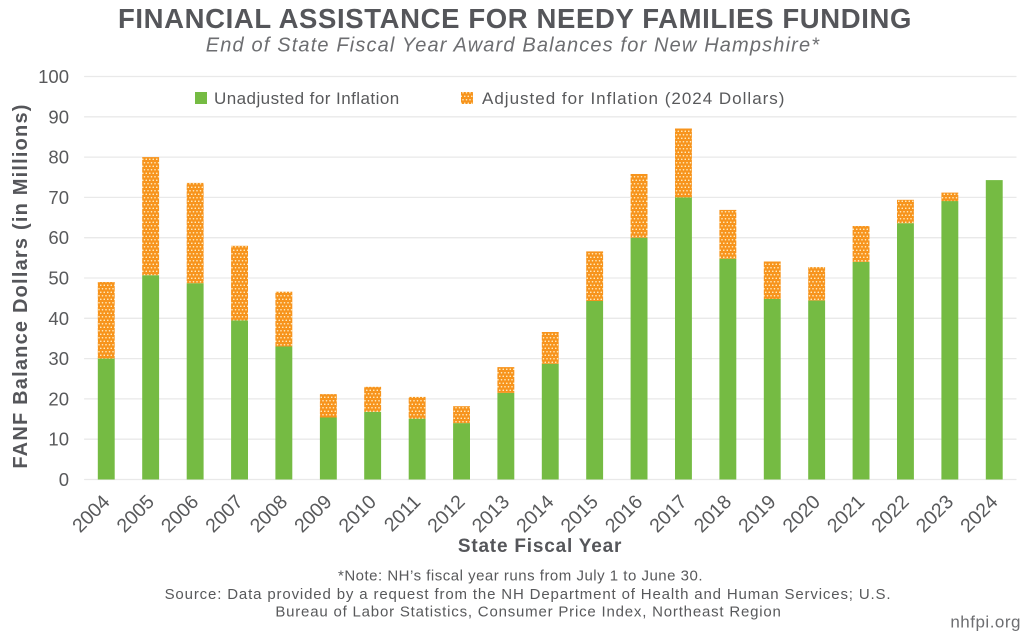 Image resolution: width=1024 pixels, height=640 pixels. What do you see at coordinates (58, 116) in the screenshot?
I see `svg-text: 90` at bounding box center [58, 116].